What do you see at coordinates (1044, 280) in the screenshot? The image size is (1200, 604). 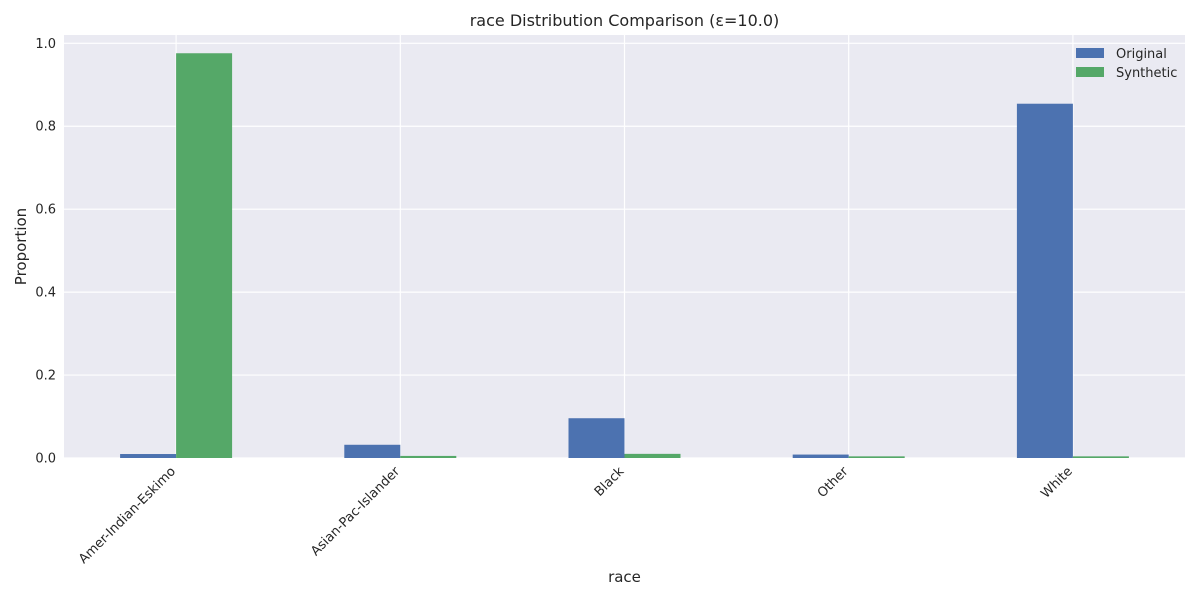 I see `bar-original-white` at bounding box center [1044, 280].